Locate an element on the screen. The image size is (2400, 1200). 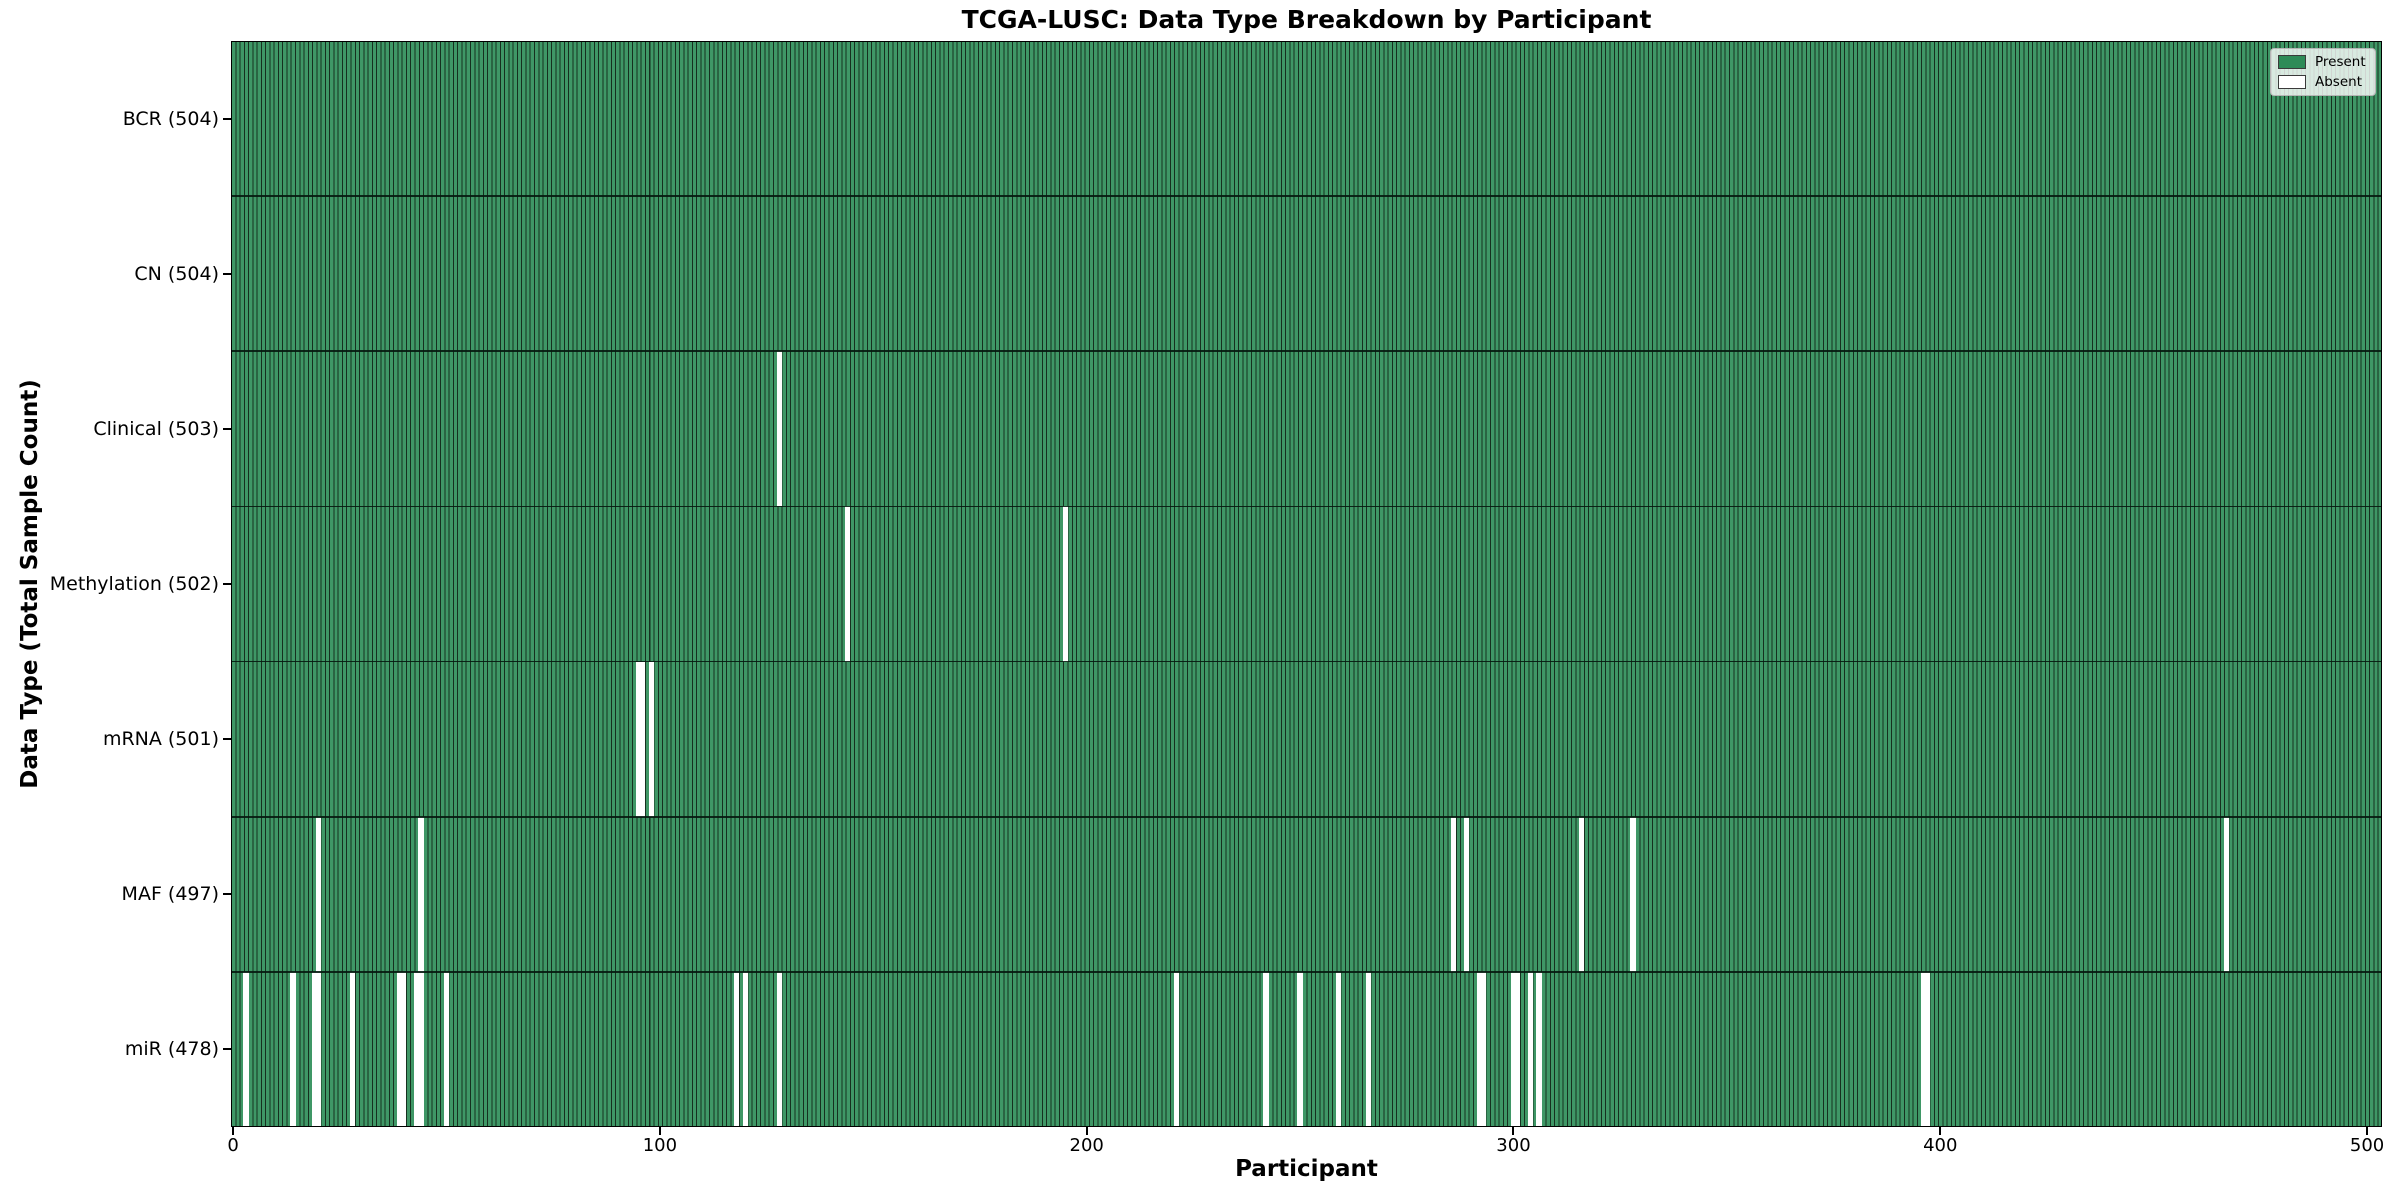
x-tick-label: 300 is located at coordinates (1513, 1145).